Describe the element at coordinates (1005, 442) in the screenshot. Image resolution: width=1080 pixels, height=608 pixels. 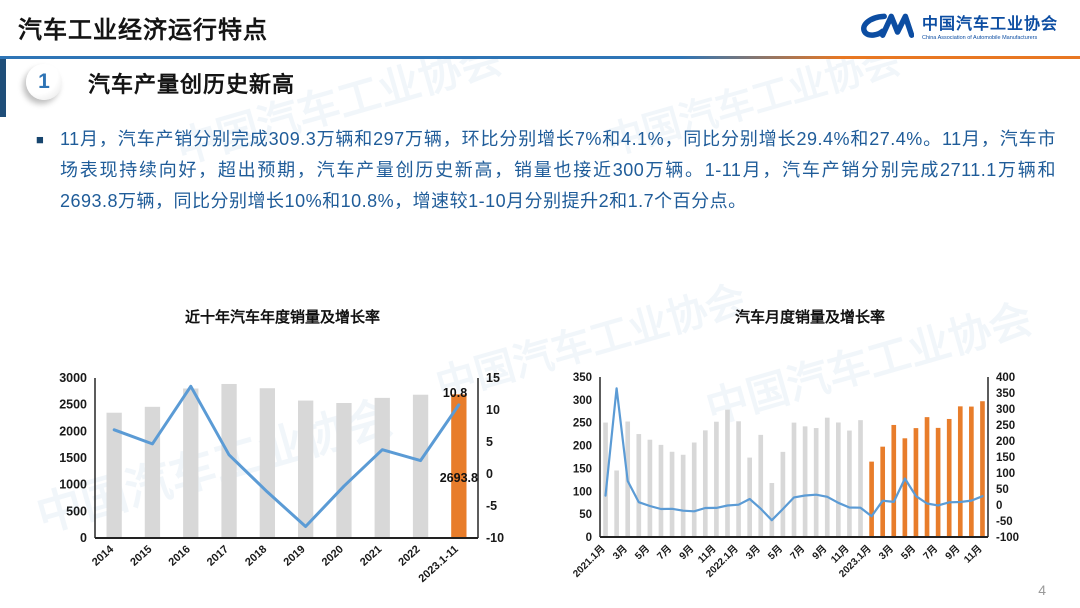
I see `y2-tick-label: 200` at that location.